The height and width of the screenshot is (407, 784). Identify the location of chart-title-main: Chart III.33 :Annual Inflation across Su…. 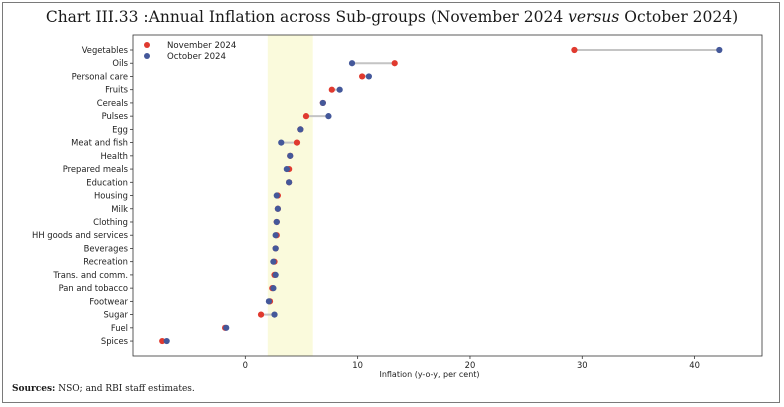
(307, 17).